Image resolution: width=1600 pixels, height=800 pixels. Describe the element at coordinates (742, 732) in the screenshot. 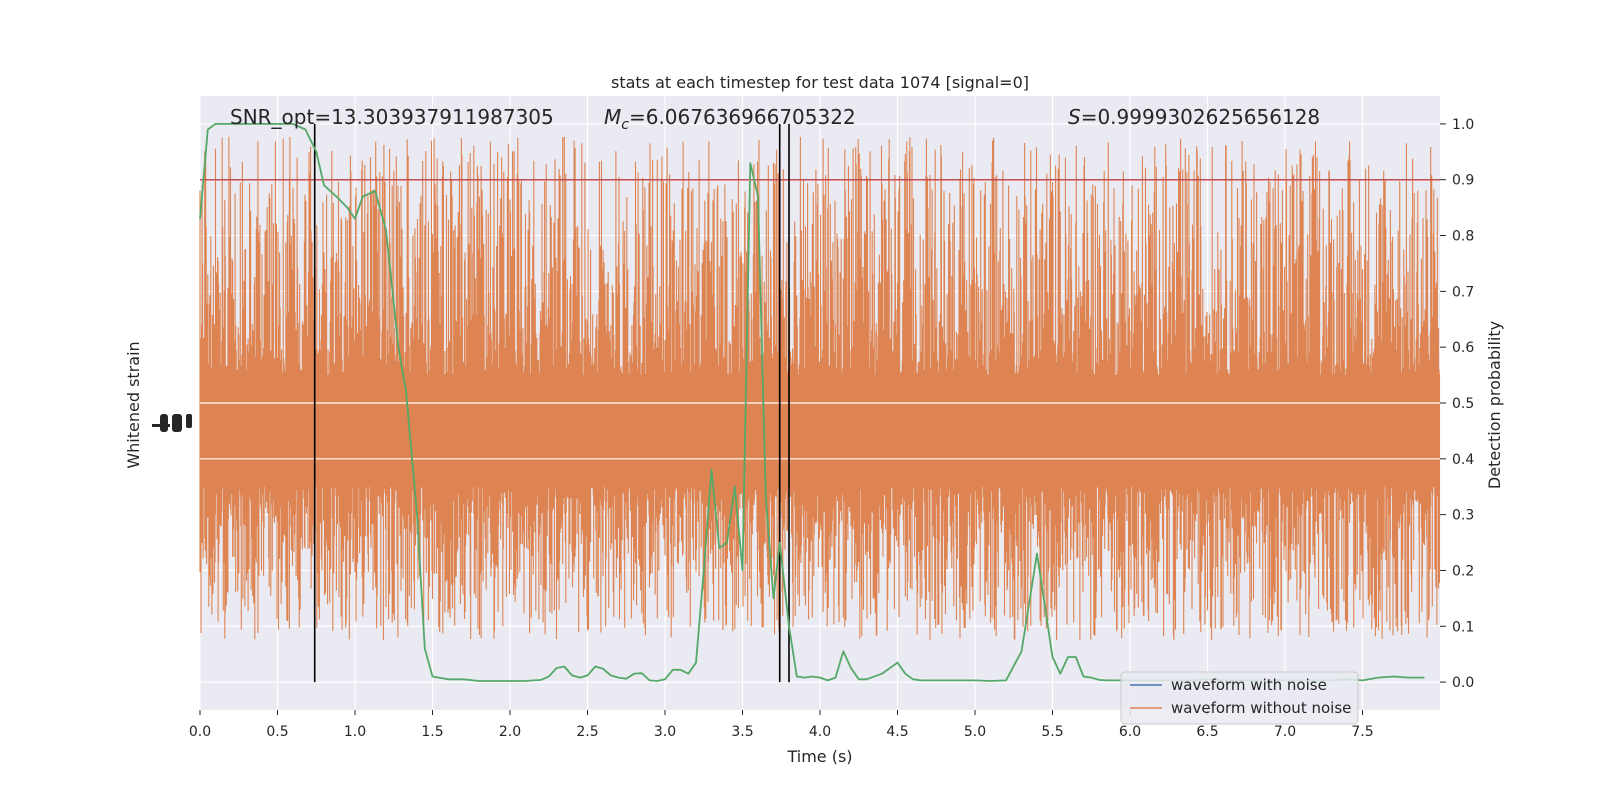

I see `x-tick-label: 3.5` at that location.